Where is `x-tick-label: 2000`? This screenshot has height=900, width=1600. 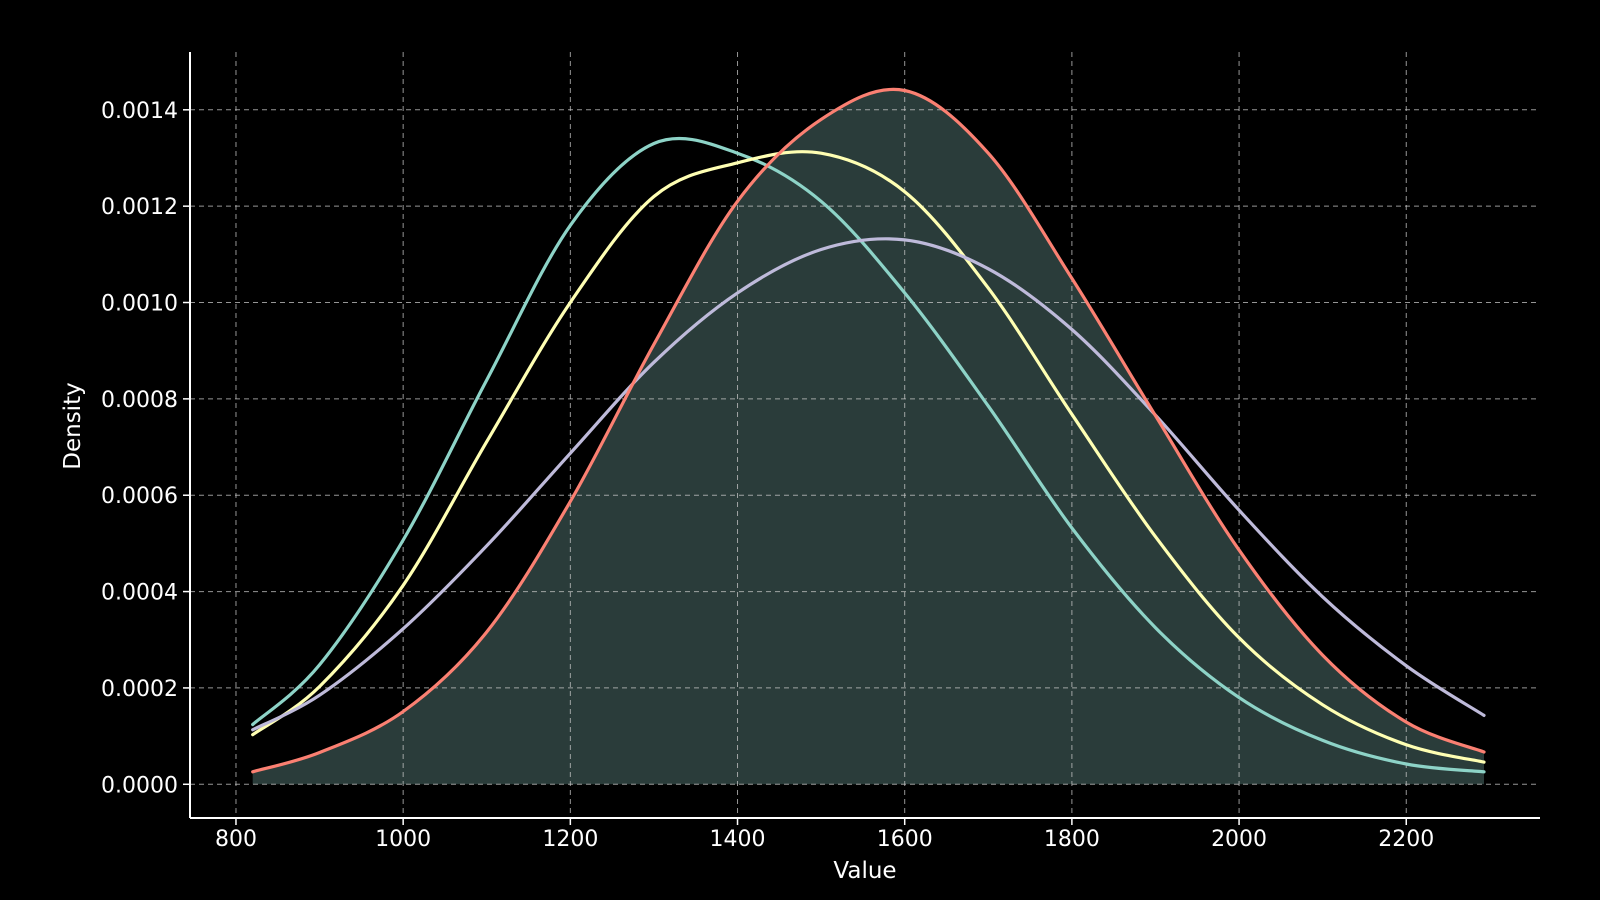 x-tick-label: 2000 is located at coordinates (1239, 839).